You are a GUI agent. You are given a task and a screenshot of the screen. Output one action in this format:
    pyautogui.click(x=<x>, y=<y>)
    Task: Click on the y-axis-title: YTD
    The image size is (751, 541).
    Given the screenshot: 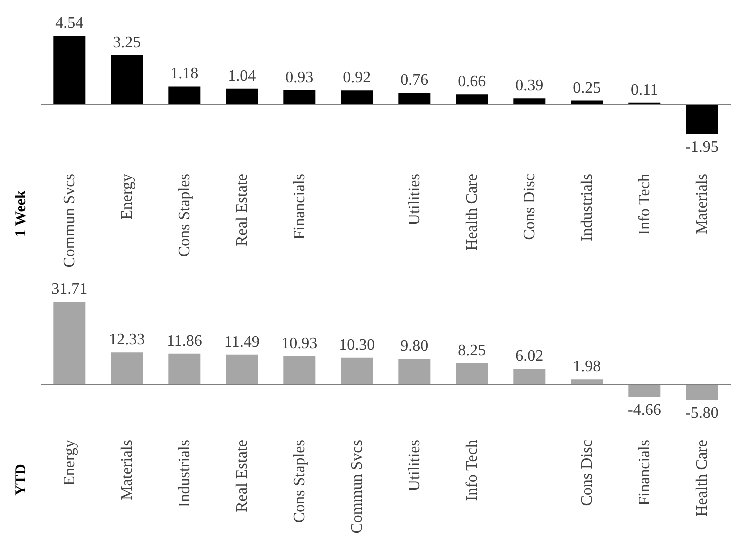 What is the action you would take?
    pyautogui.click(x=22, y=480)
    